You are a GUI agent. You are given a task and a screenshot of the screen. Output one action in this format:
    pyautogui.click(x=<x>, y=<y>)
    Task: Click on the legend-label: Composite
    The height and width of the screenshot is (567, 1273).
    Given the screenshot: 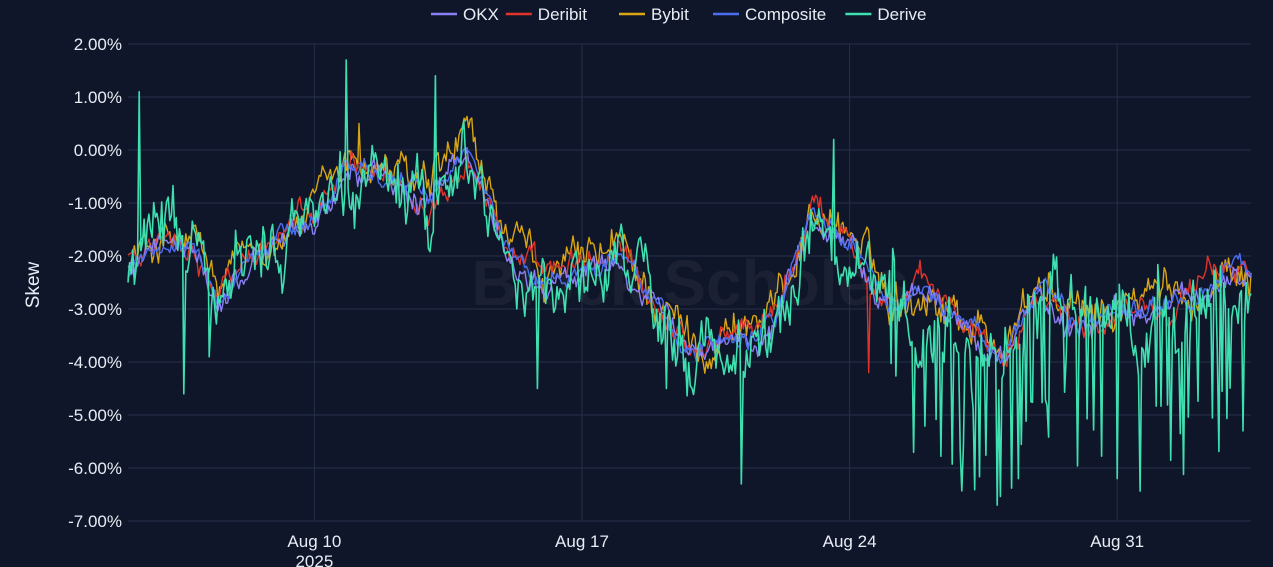 What is the action you would take?
    pyautogui.click(x=785, y=14)
    